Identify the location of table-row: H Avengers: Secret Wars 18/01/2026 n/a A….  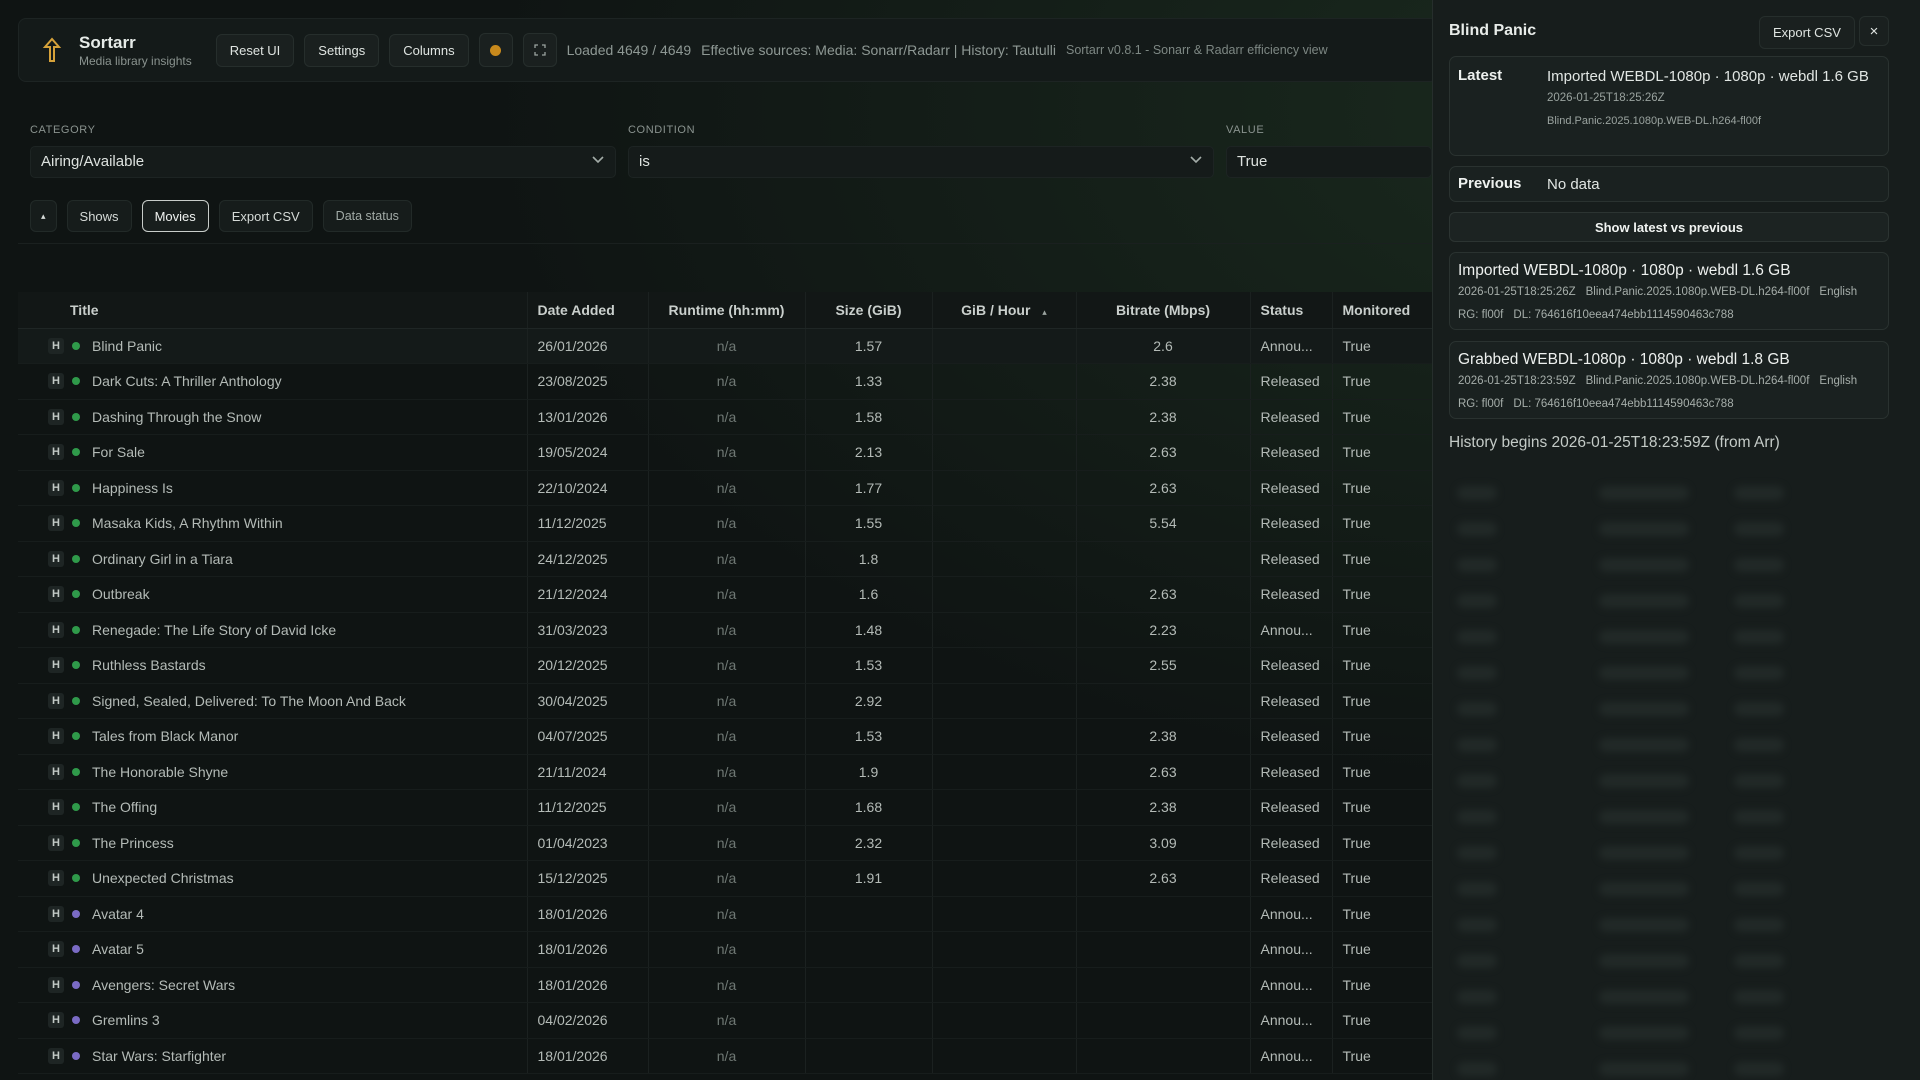
(725, 985).